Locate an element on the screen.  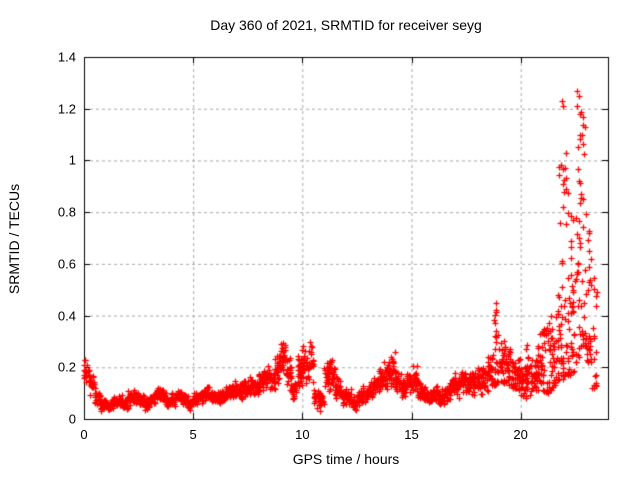
x-tick-label: 20 is located at coordinates (520, 434).